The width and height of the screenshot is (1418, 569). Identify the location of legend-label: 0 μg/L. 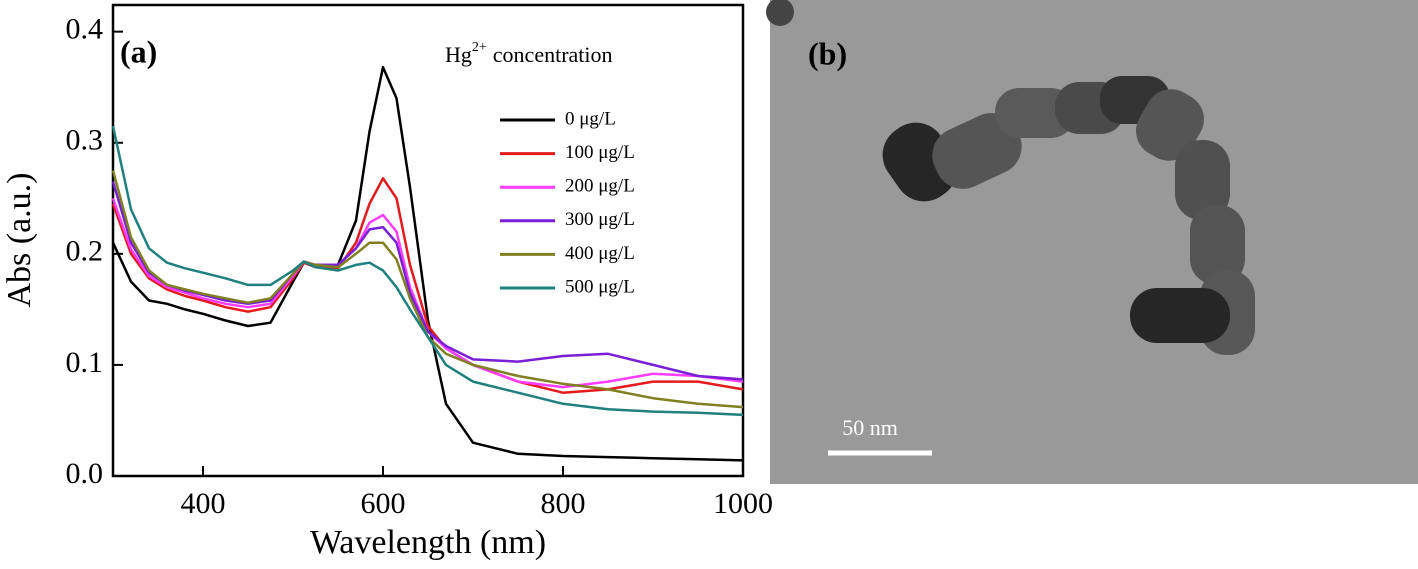
(590, 118).